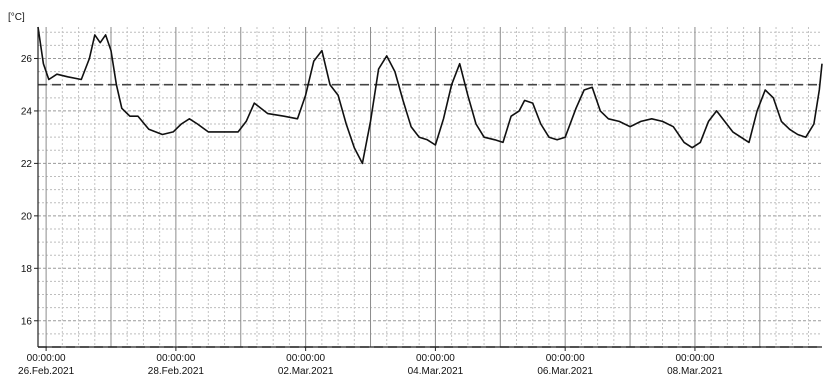 Image resolution: width=823 pixels, height=381 pixels. What do you see at coordinates (27, 269) in the screenshot?
I see `y-tick-label: 18` at bounding box center [27, 269].